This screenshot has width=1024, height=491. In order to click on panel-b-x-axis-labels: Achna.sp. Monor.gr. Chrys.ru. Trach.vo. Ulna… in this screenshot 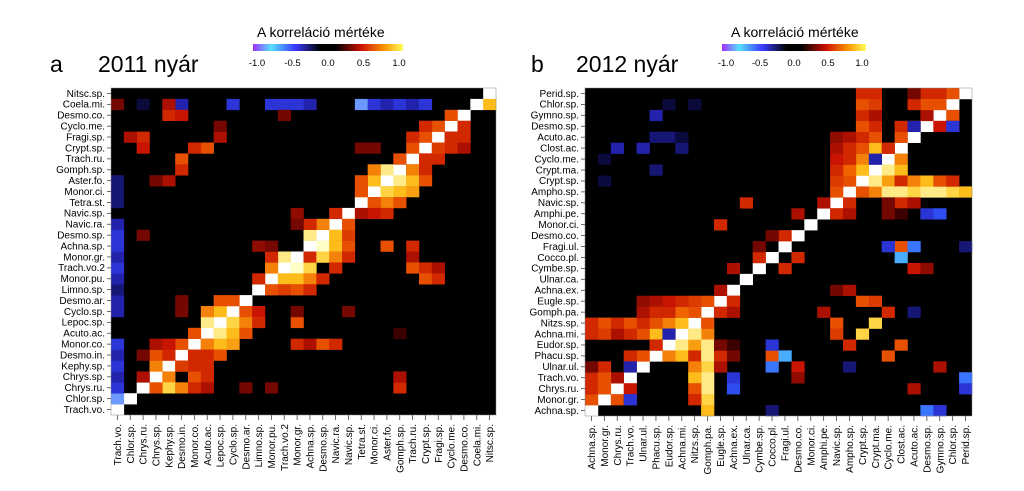, I will do `click(779, 445)`.